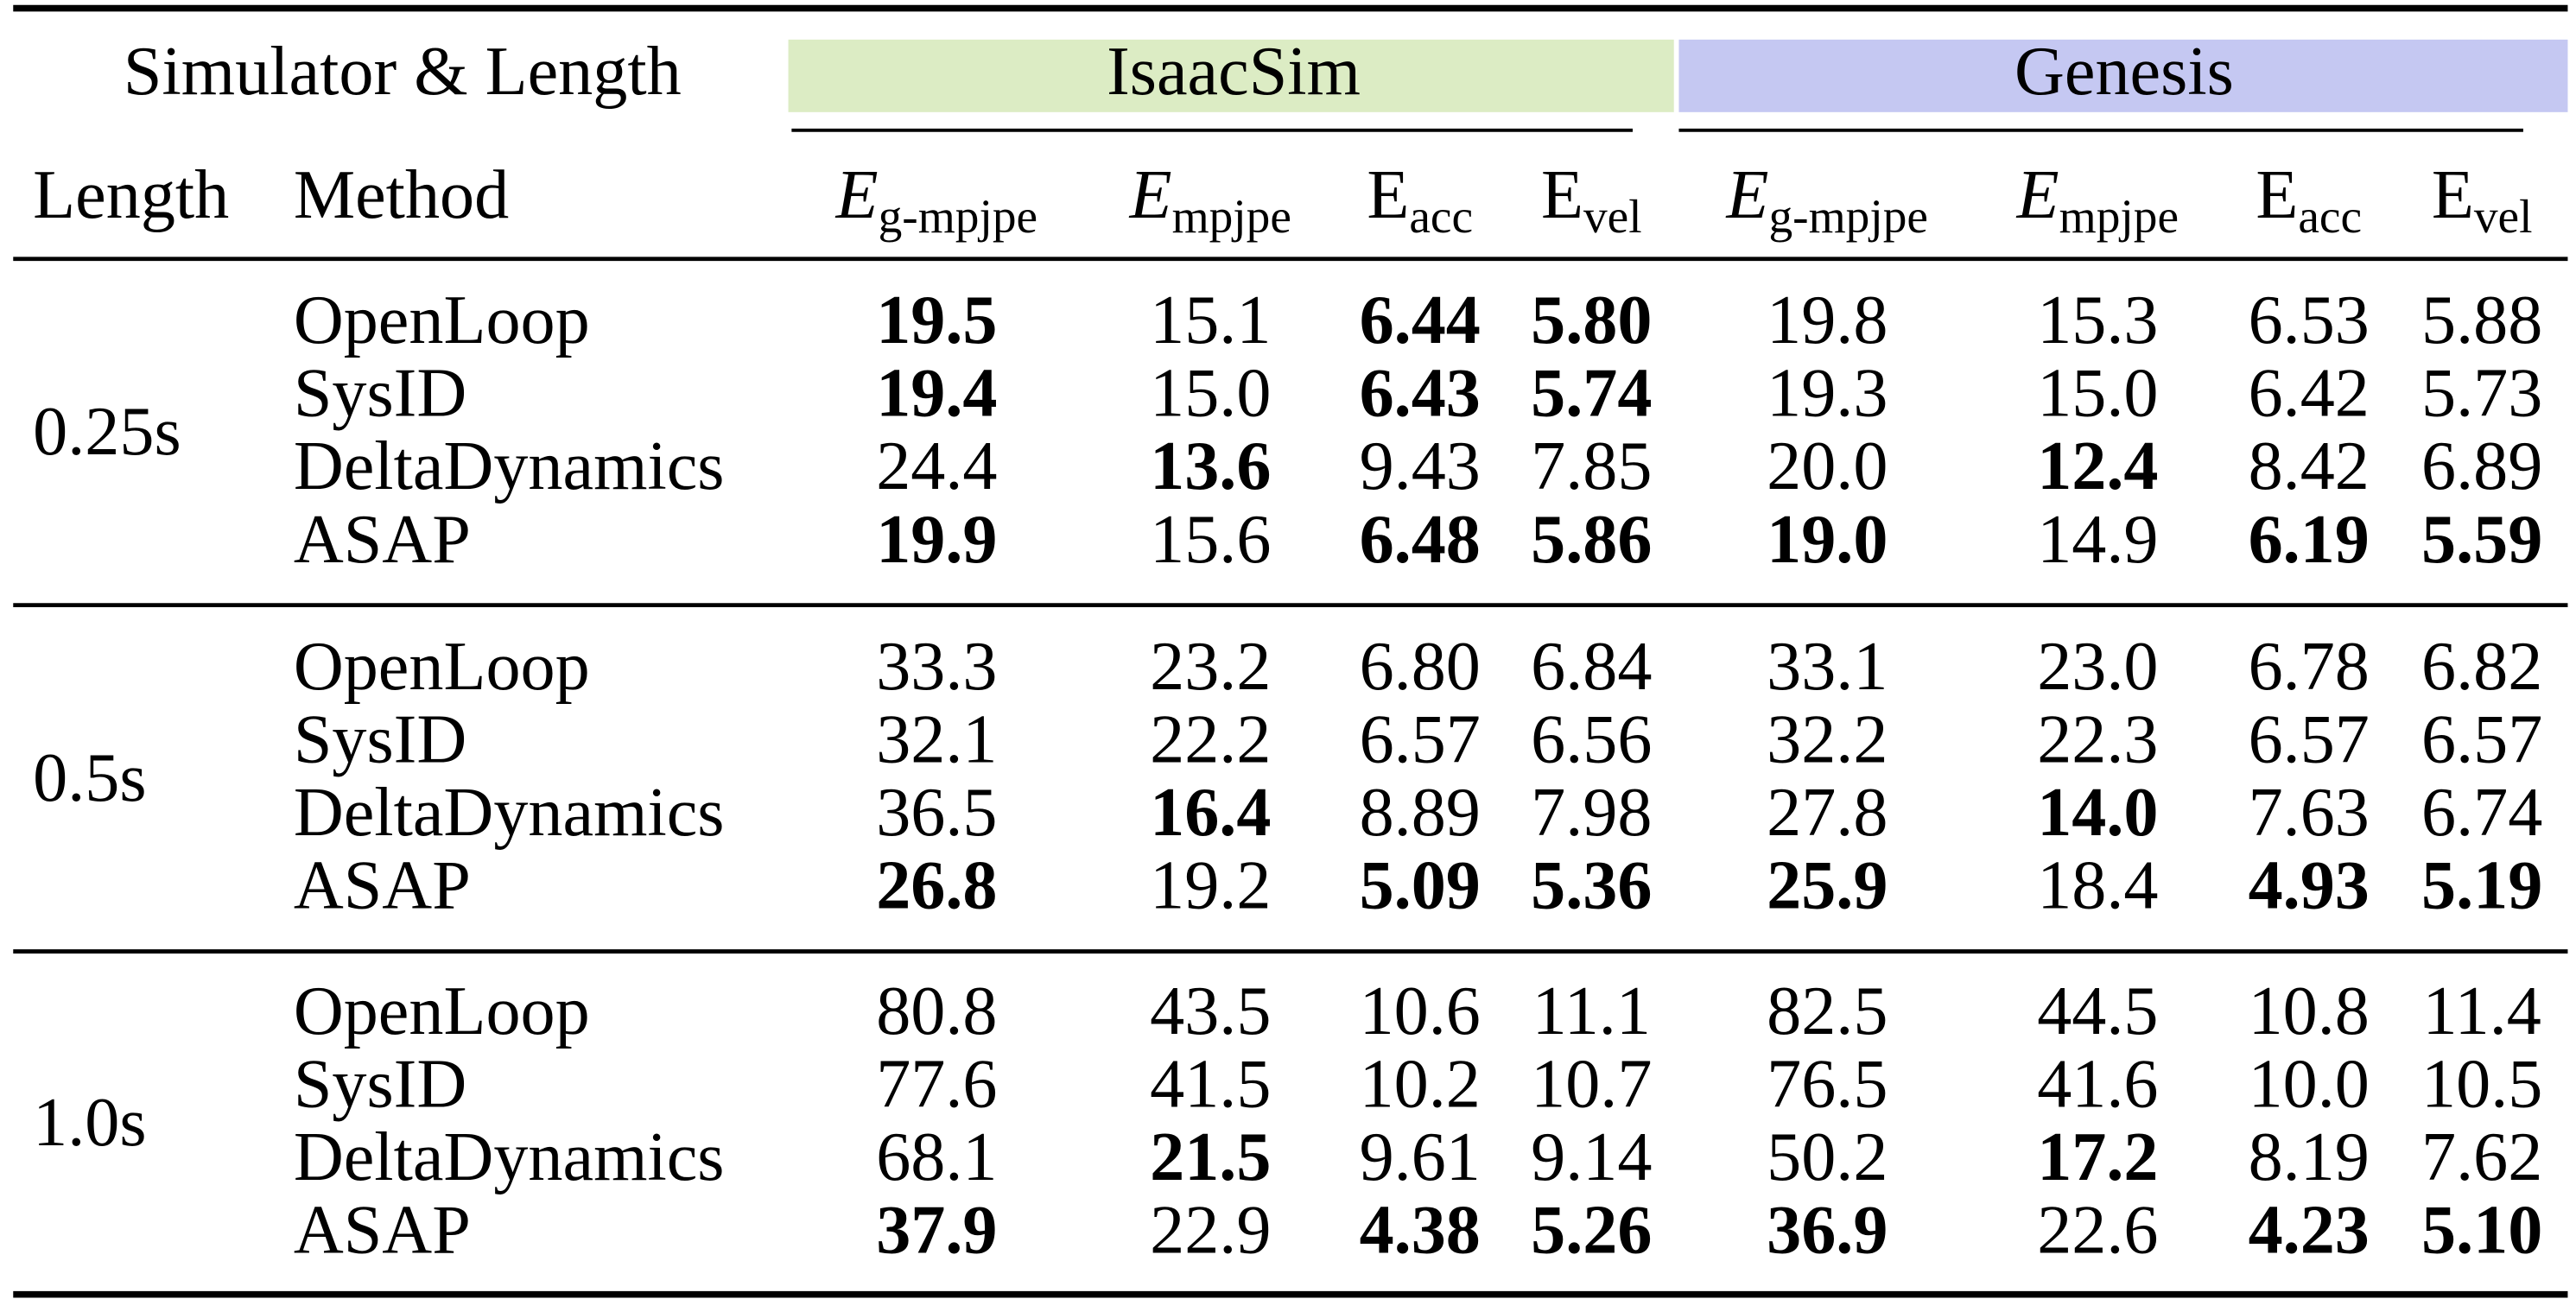  What do you see at coordinates (1591, 1011) in the screenshot?
I see `cell-value: 11.1` at bounding box center [1591, 1011].